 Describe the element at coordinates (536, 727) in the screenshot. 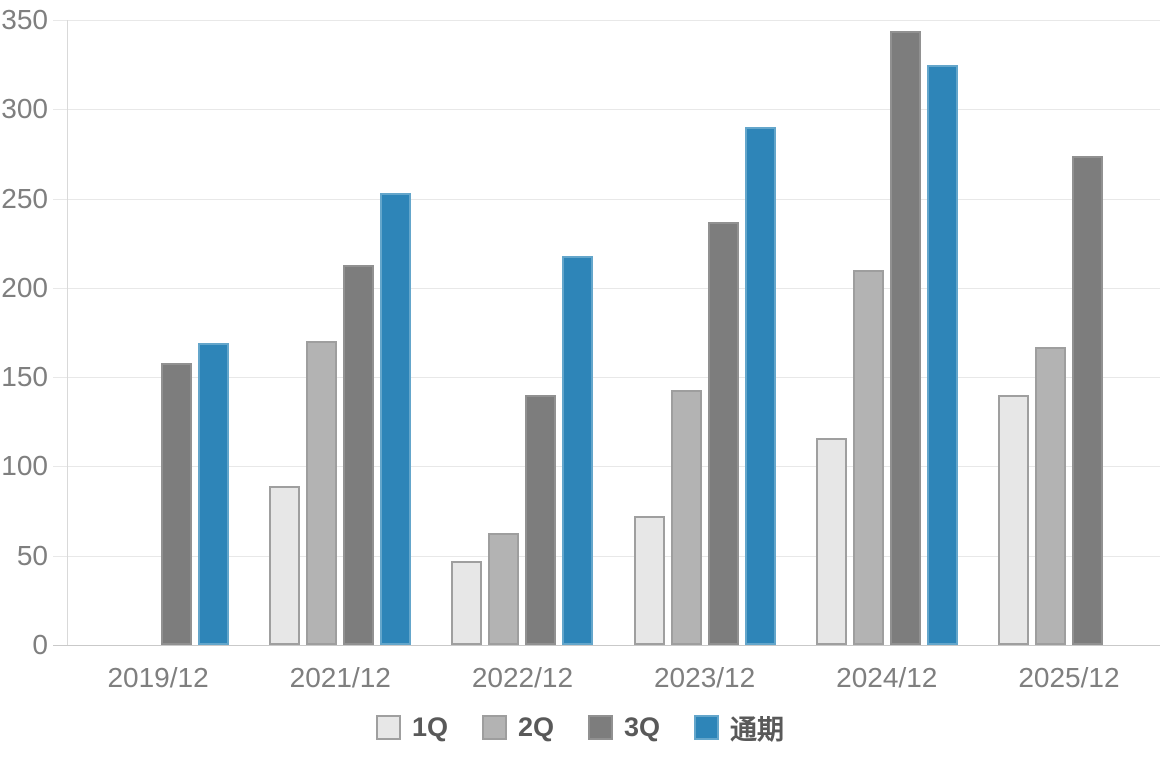

I see `legend-label-2q: 2Q` at that location.